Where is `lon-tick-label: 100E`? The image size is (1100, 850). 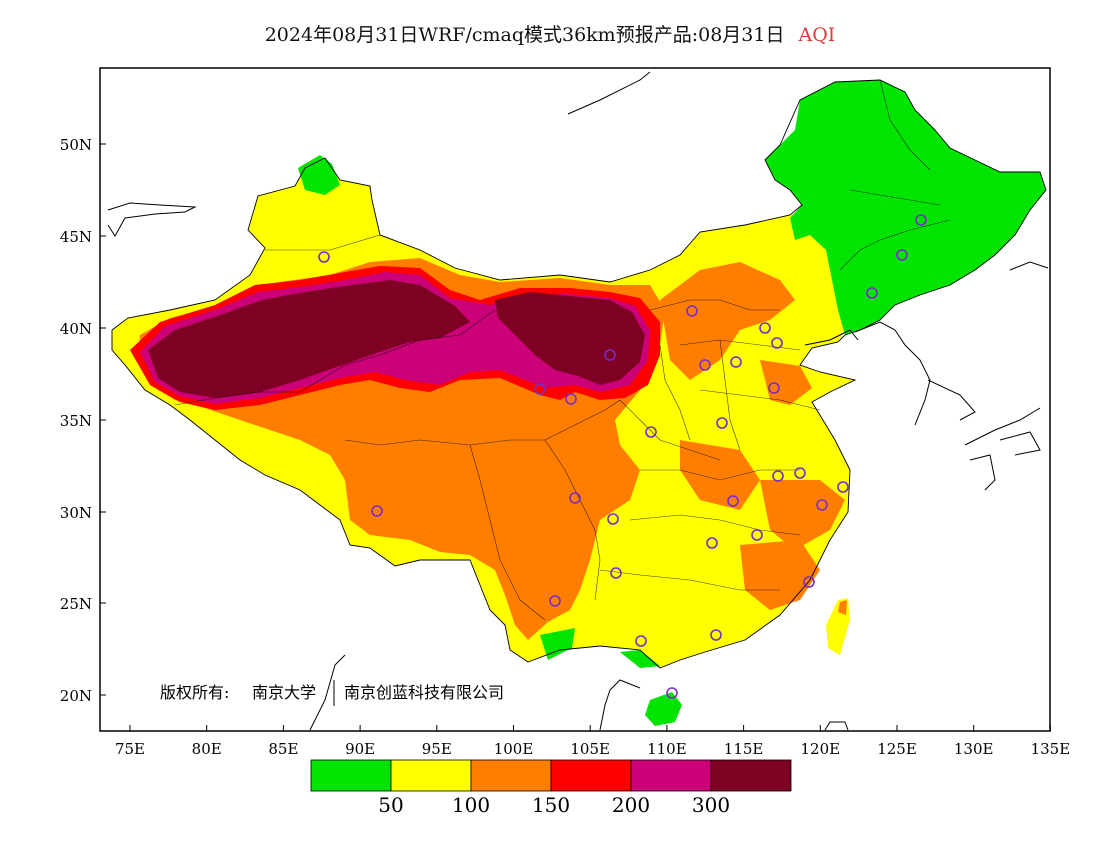 lon-tick-label: 100E is located at coordinates (514, 749).